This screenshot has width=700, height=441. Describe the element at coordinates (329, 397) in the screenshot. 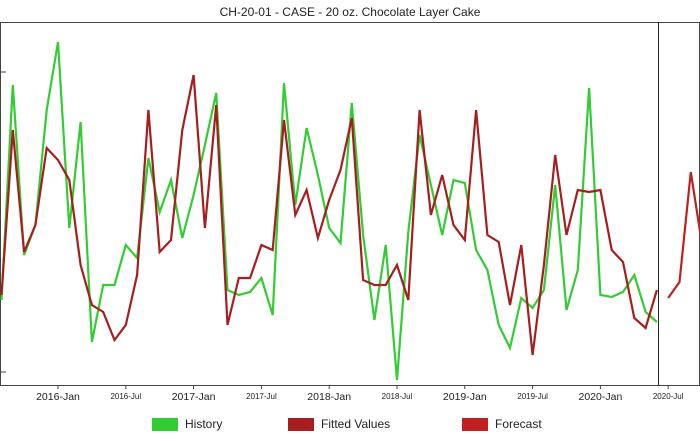

I see `x-tick-label: 2018-Jan` at that location.